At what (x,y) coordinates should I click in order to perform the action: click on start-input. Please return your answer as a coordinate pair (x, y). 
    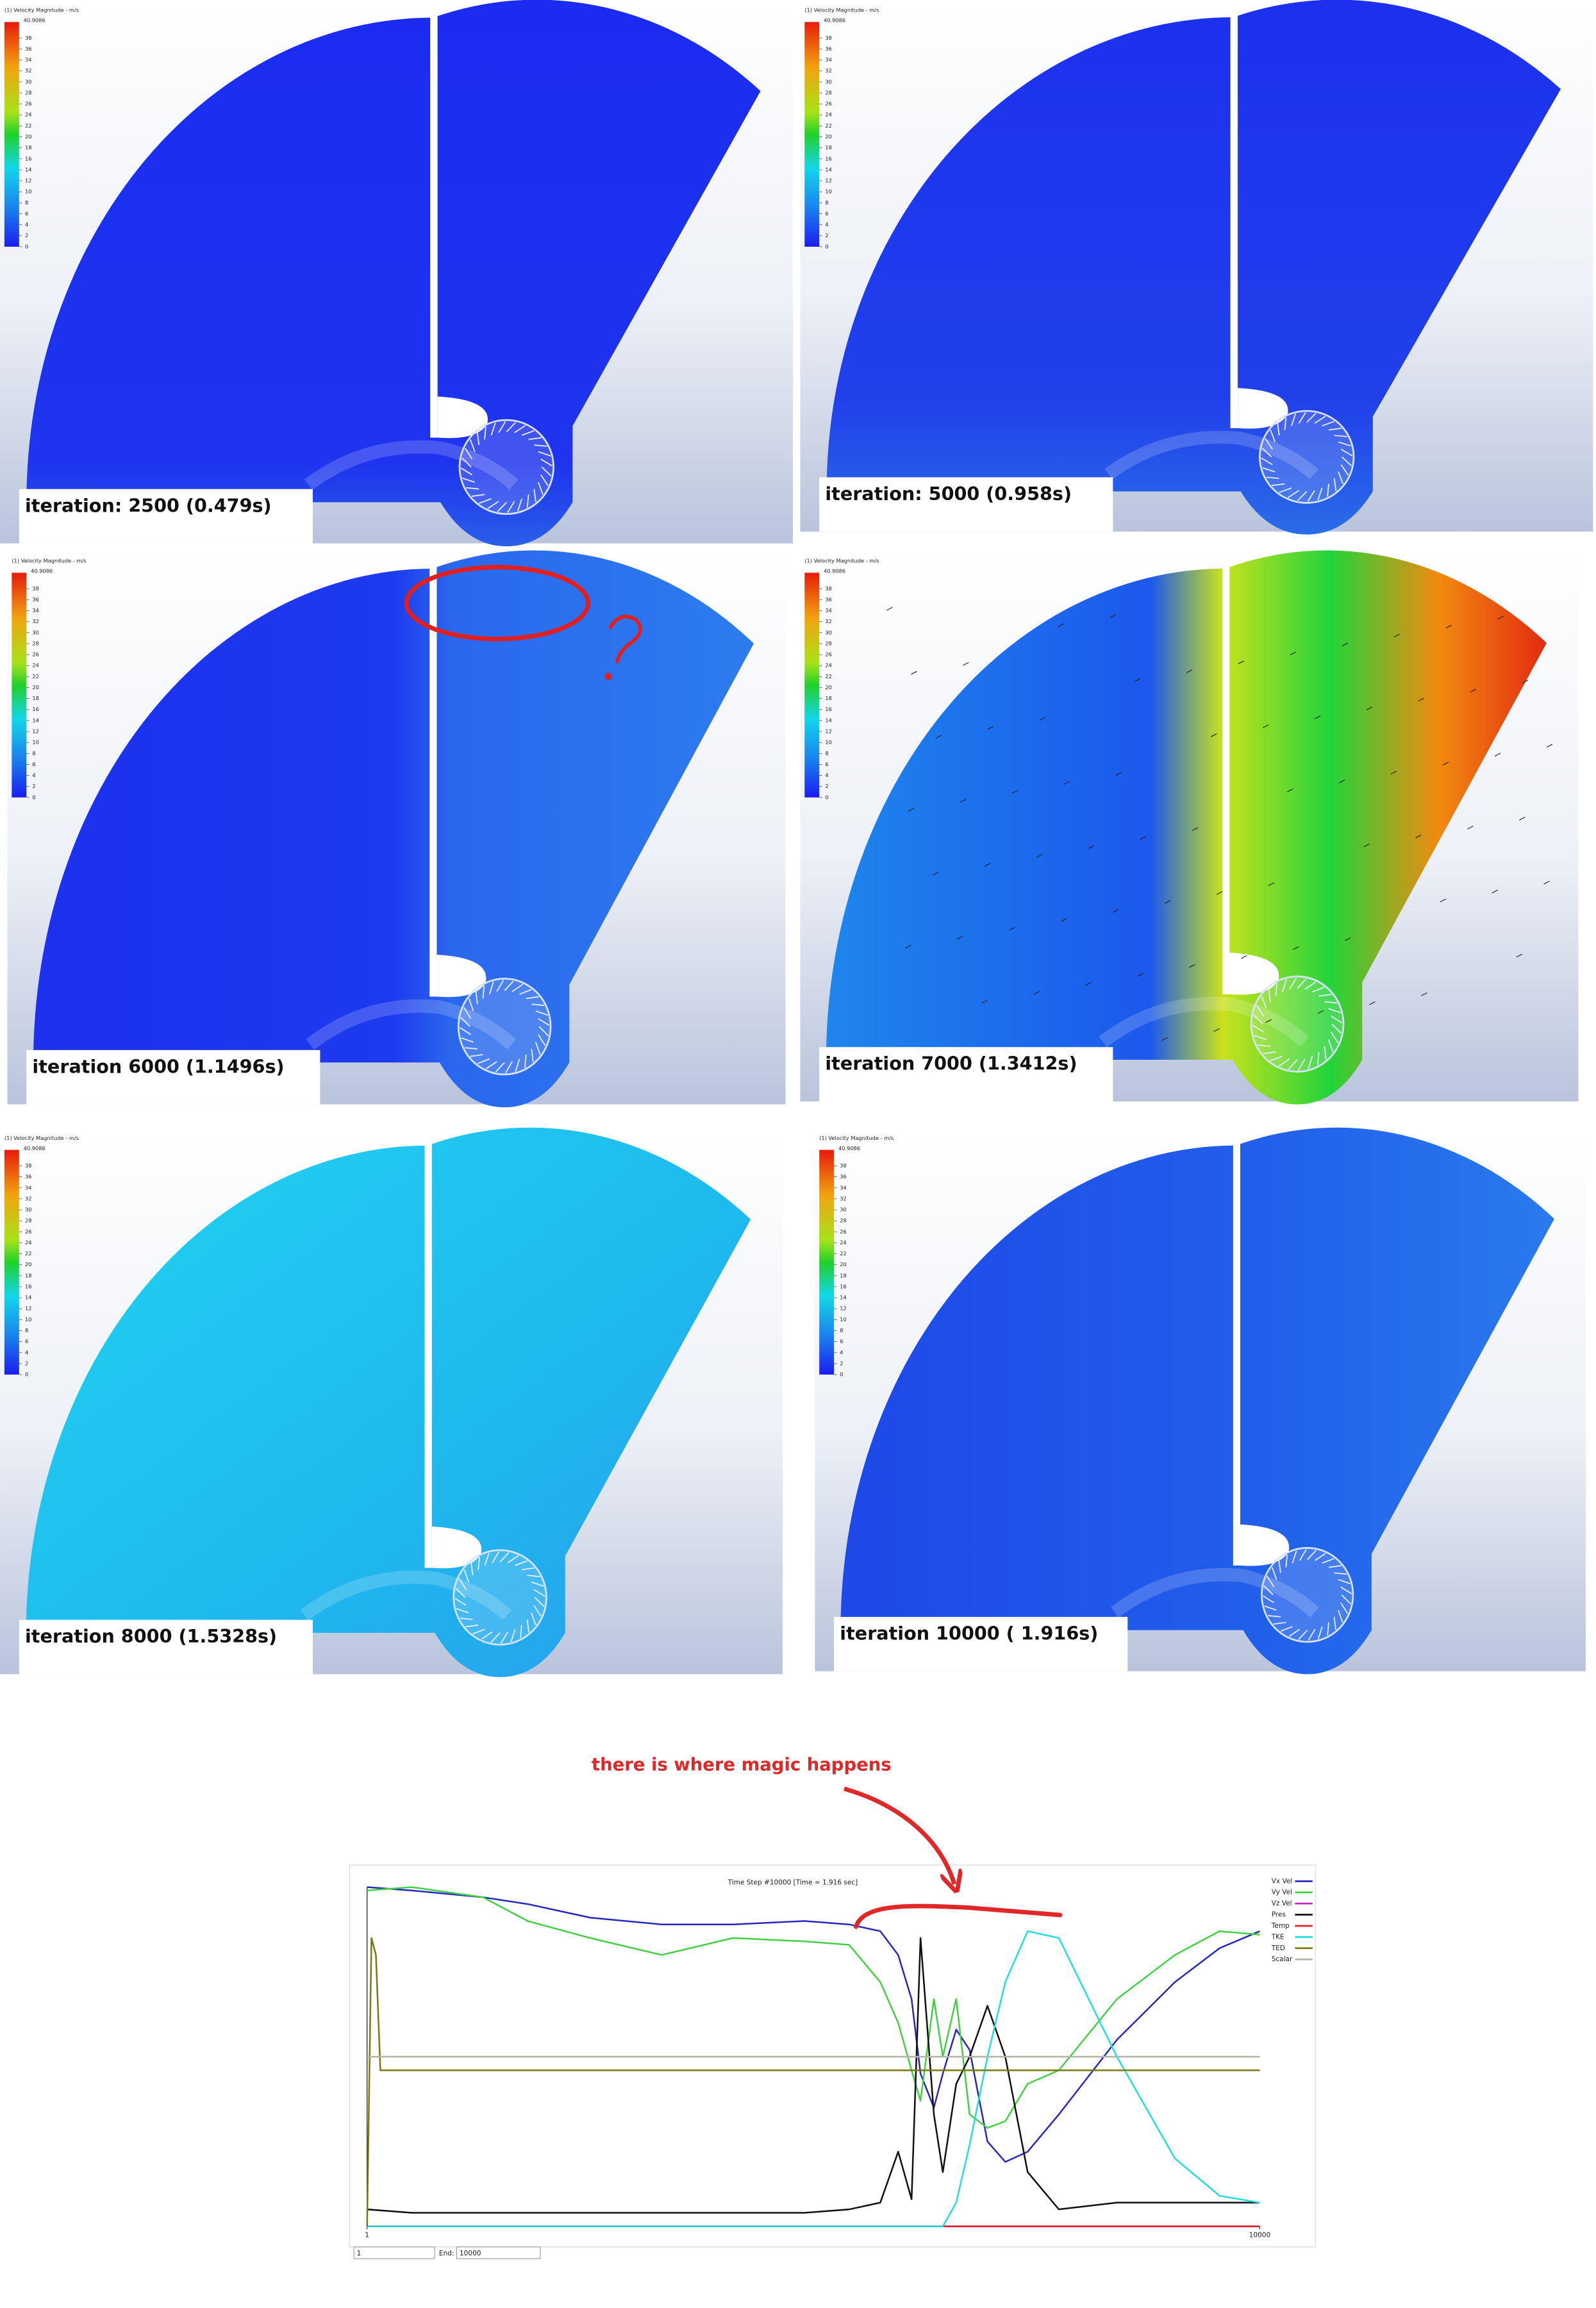
    Looking at the image, I should click on (394, 2252).